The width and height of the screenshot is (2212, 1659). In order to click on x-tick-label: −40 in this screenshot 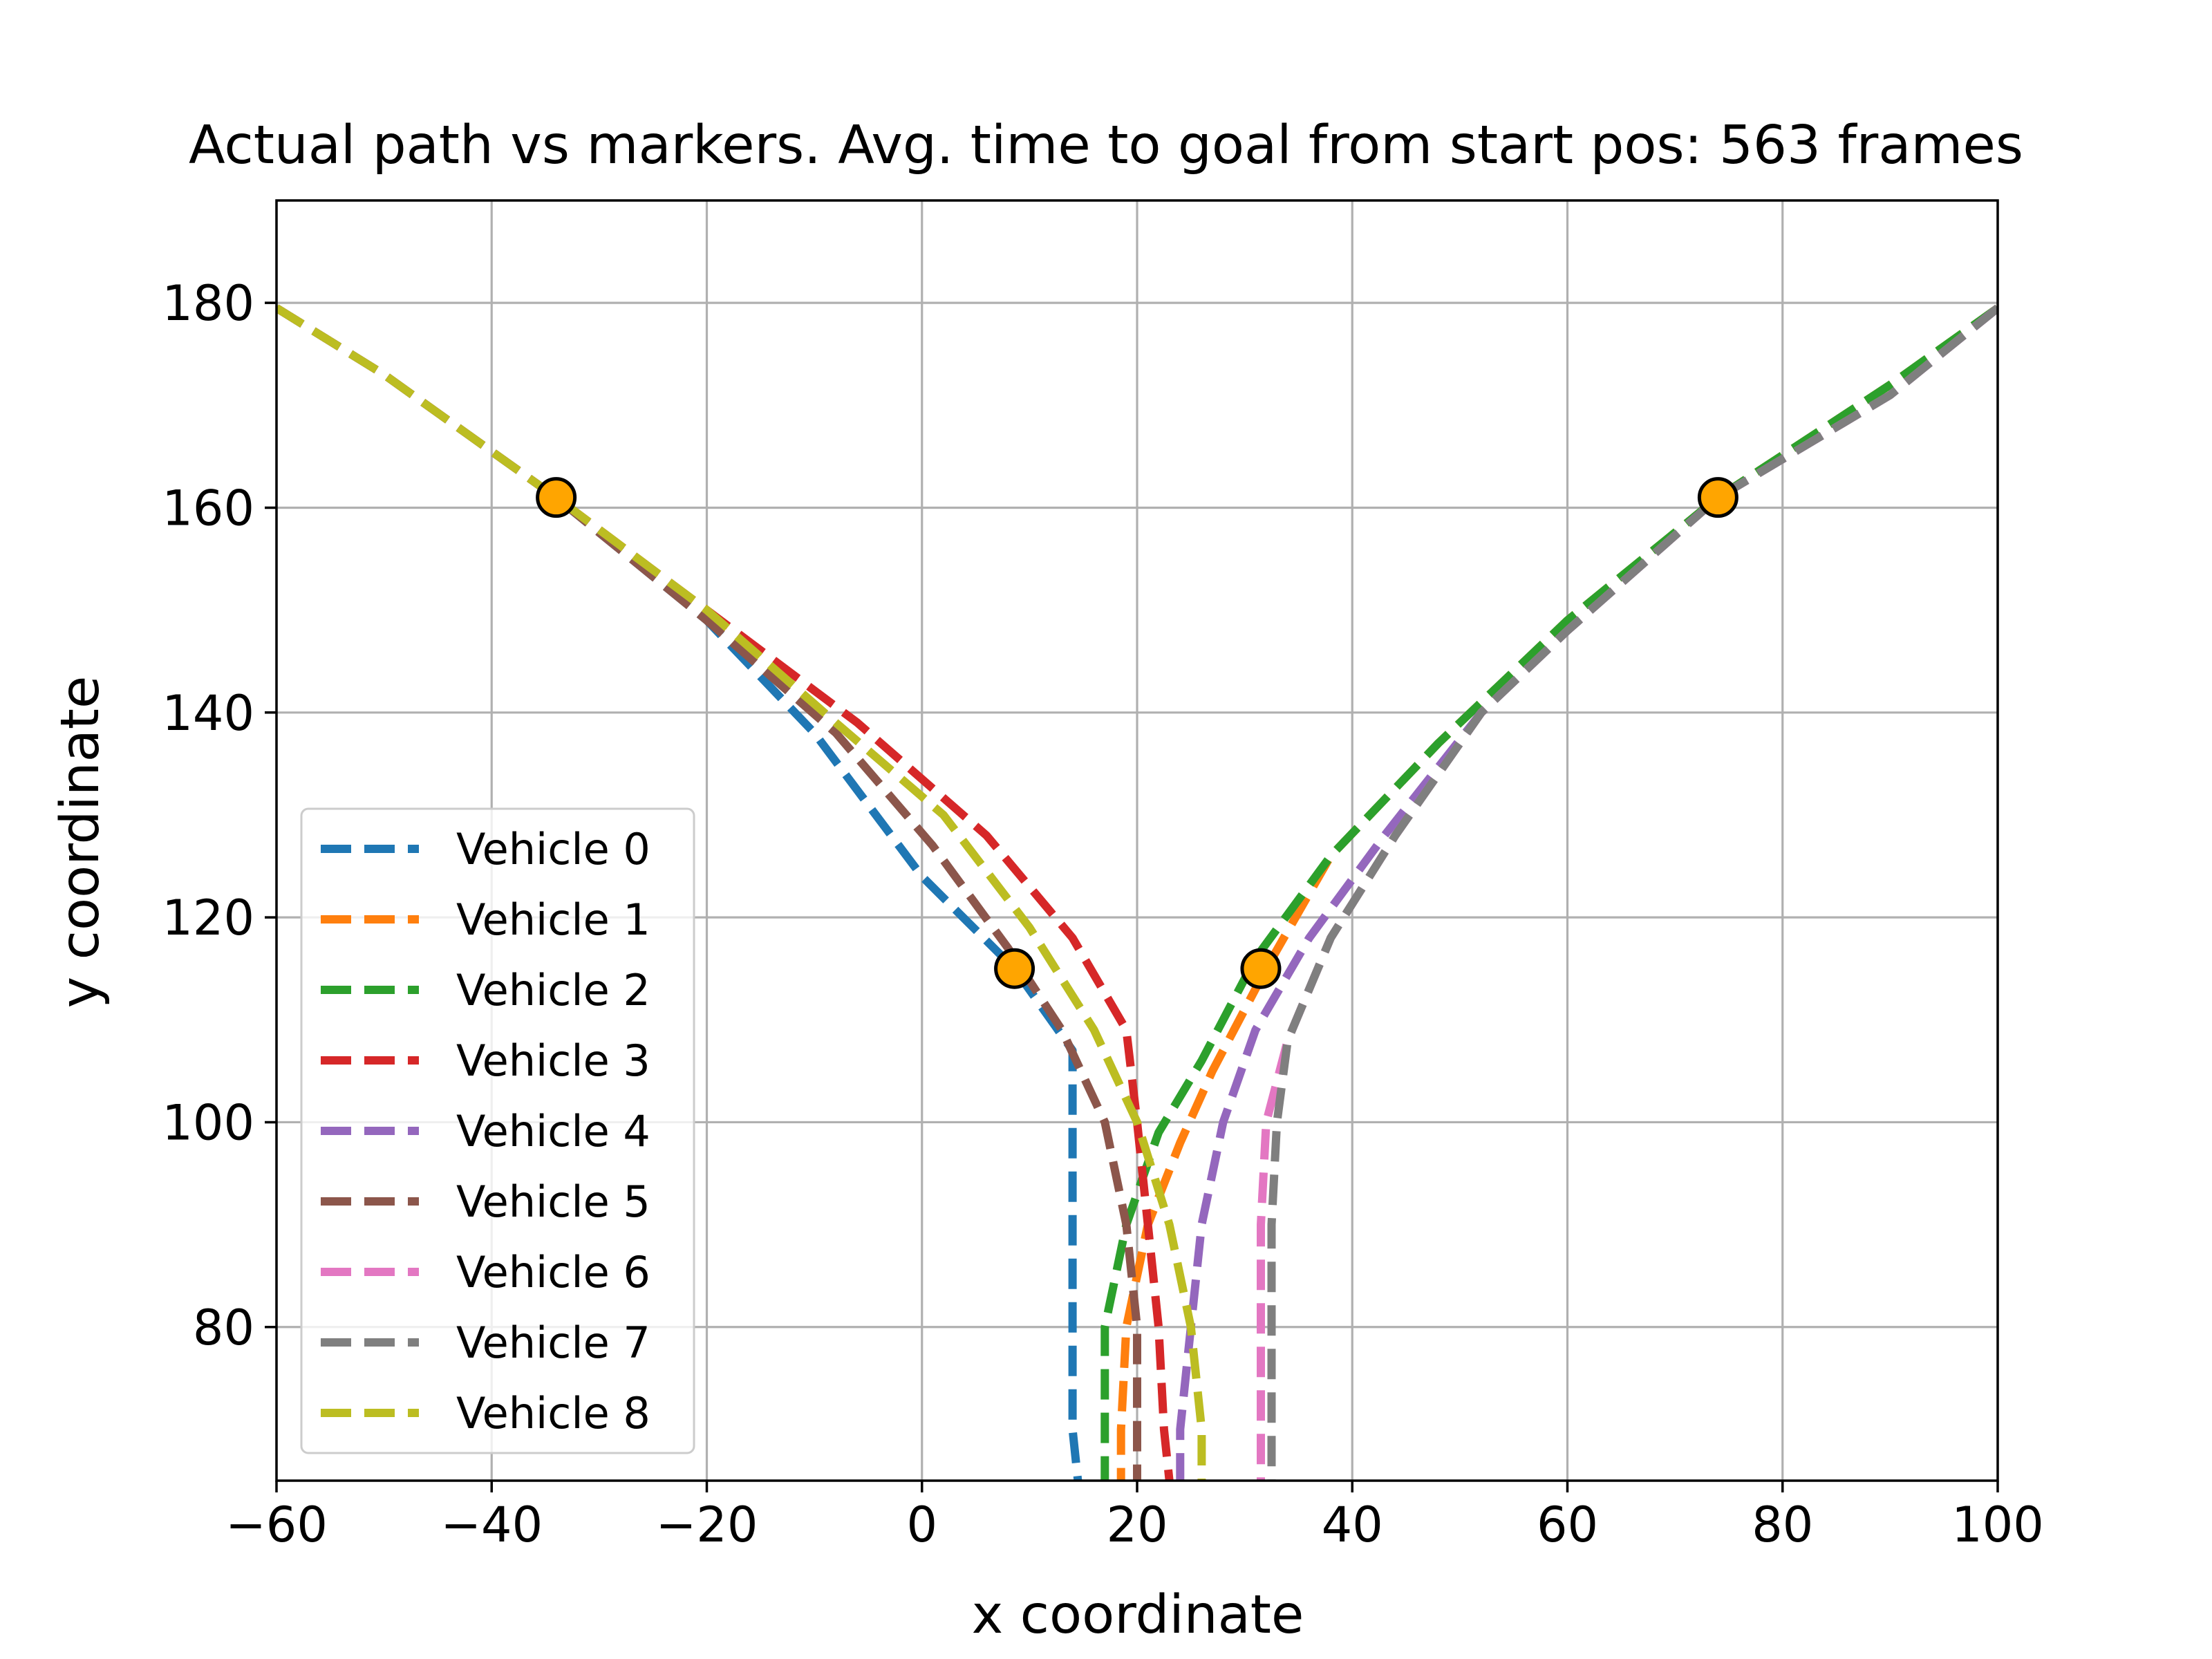, I will do `click(491, 1525)`.